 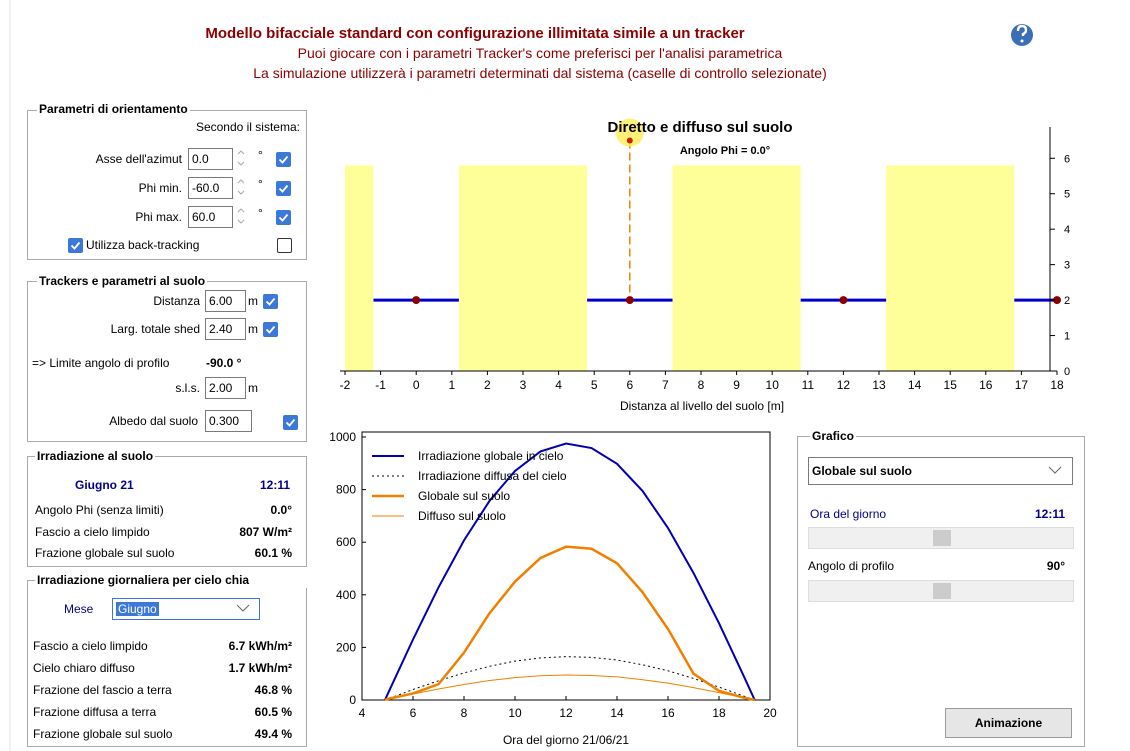 What do you see at coordinates (1008, 723) in the screenshot?
I see `button: Animazione` at bounding box center [1008, 723].